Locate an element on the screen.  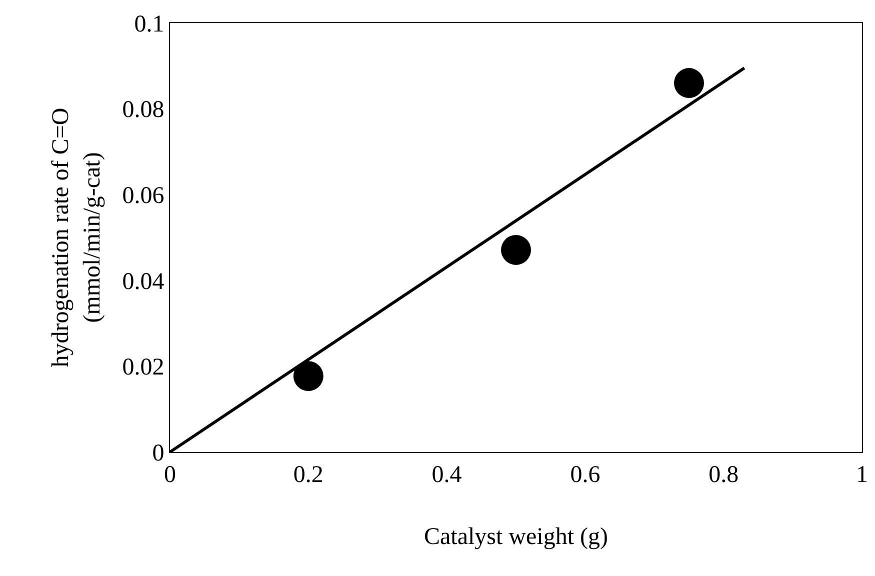
y-tick-label: 0 is located at coordinates (158, 453).